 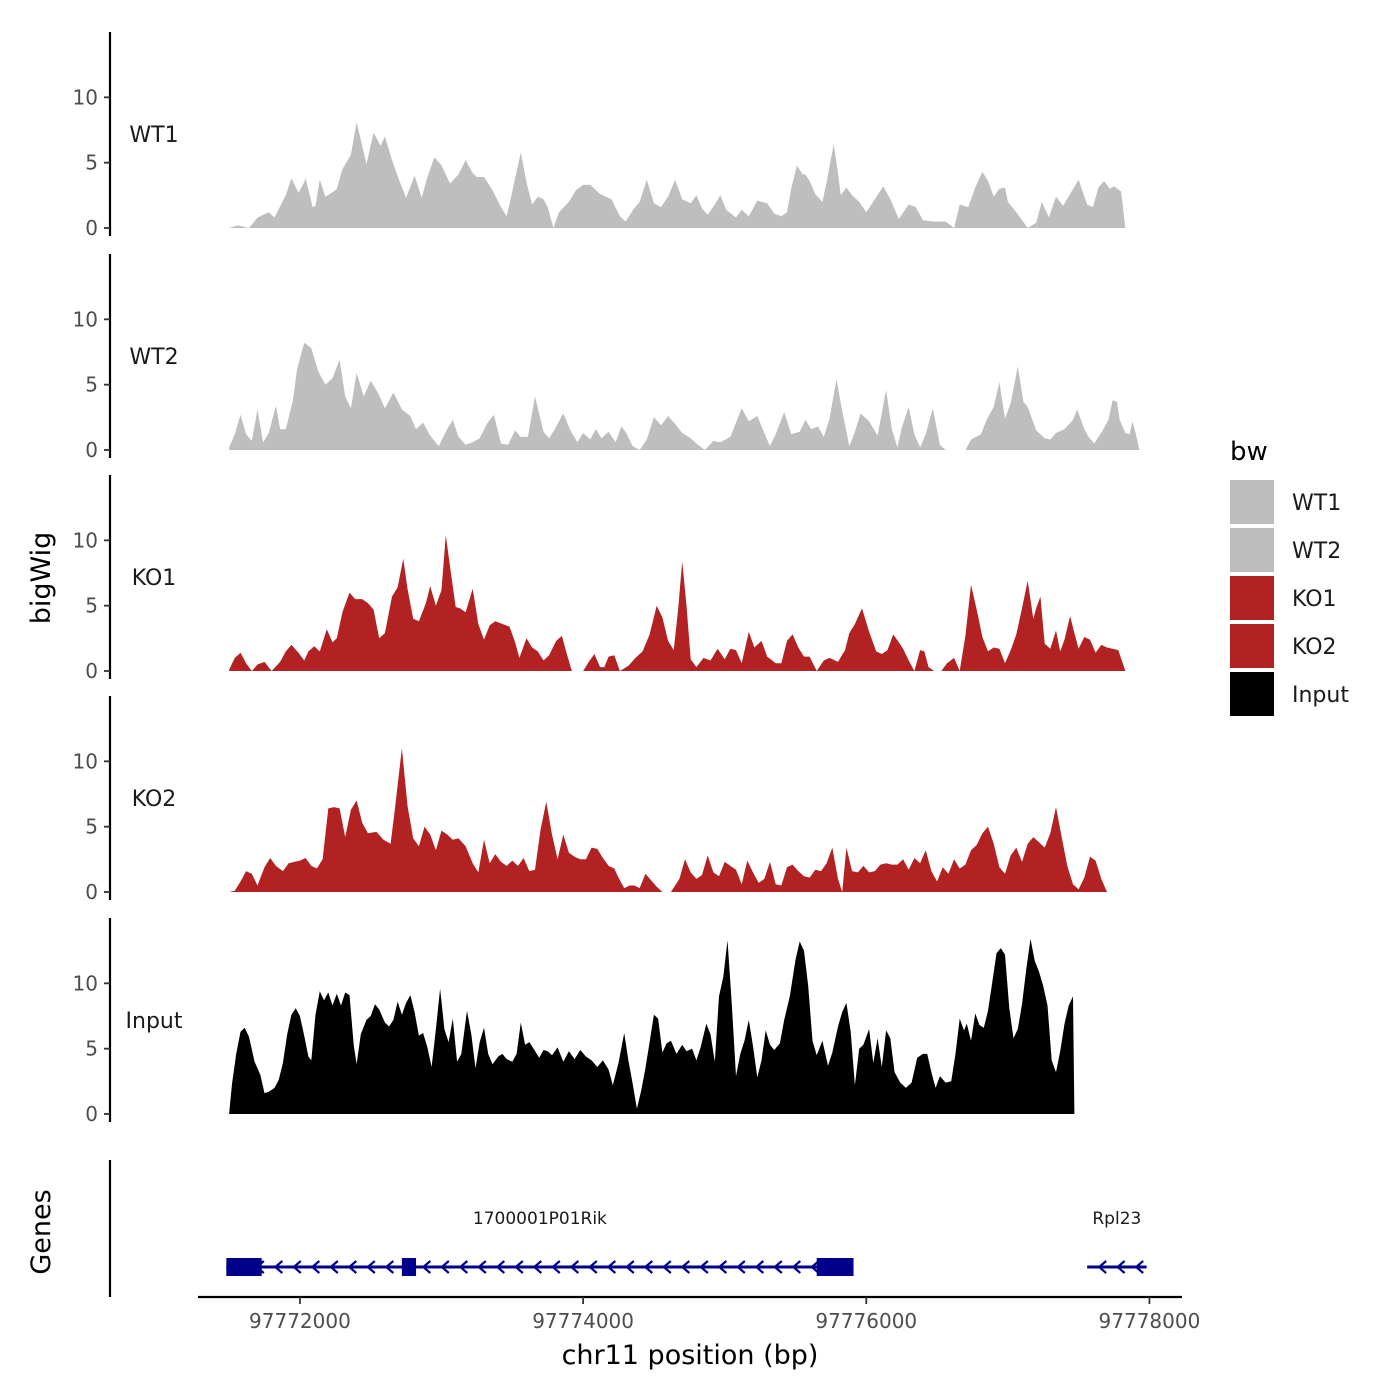 I want to click on legend-label-wt2: WT2, so click(x=1316, y=551).